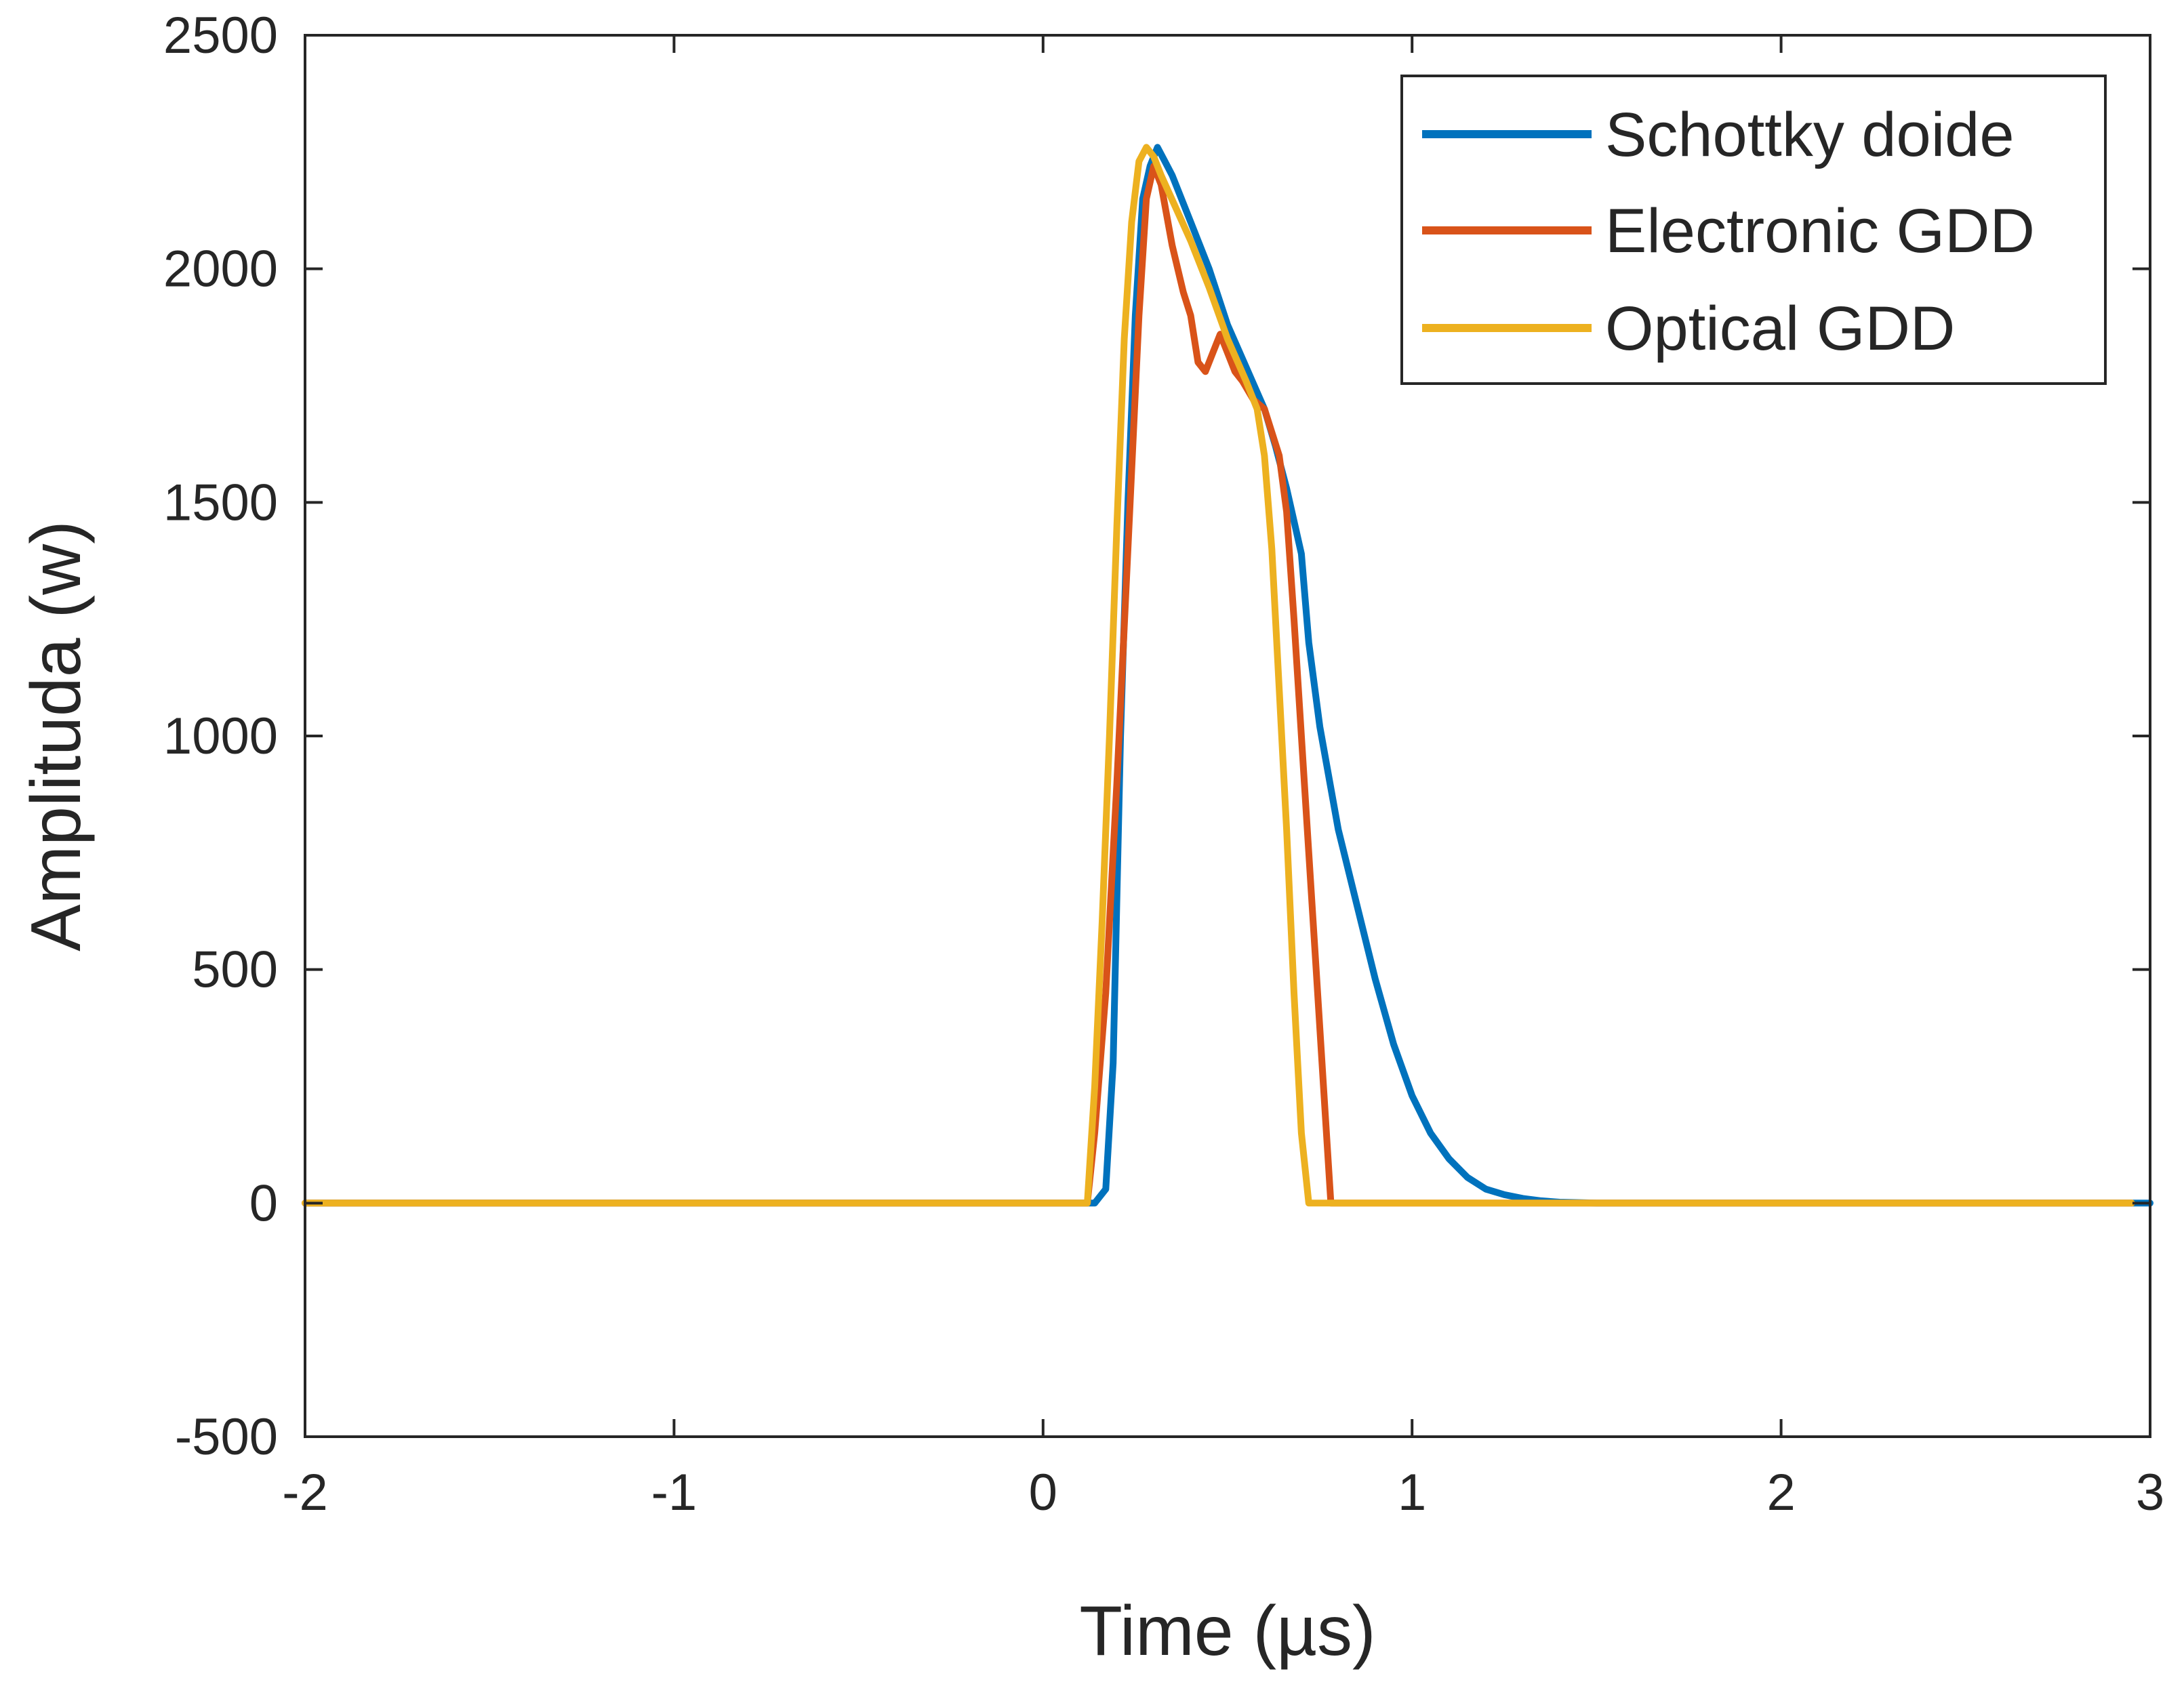 This screenshot has width=2184, height=1701. What do you see at coordinates (1780, 1493) in the screenshot?
I see `x-tick-label: 2` at bounding box center [1780, 1493].